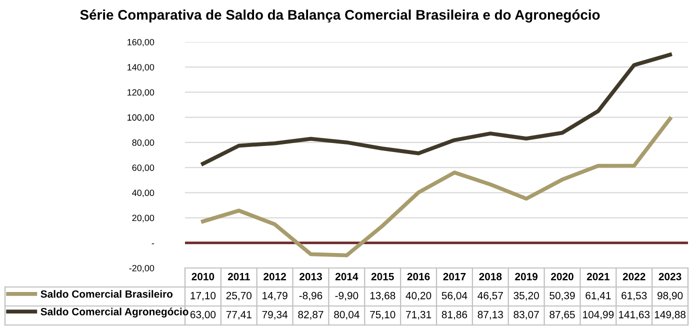 This screenshot has width=694, height=331. I want to click on y-tick-label: 160,00, so click(141, 42).